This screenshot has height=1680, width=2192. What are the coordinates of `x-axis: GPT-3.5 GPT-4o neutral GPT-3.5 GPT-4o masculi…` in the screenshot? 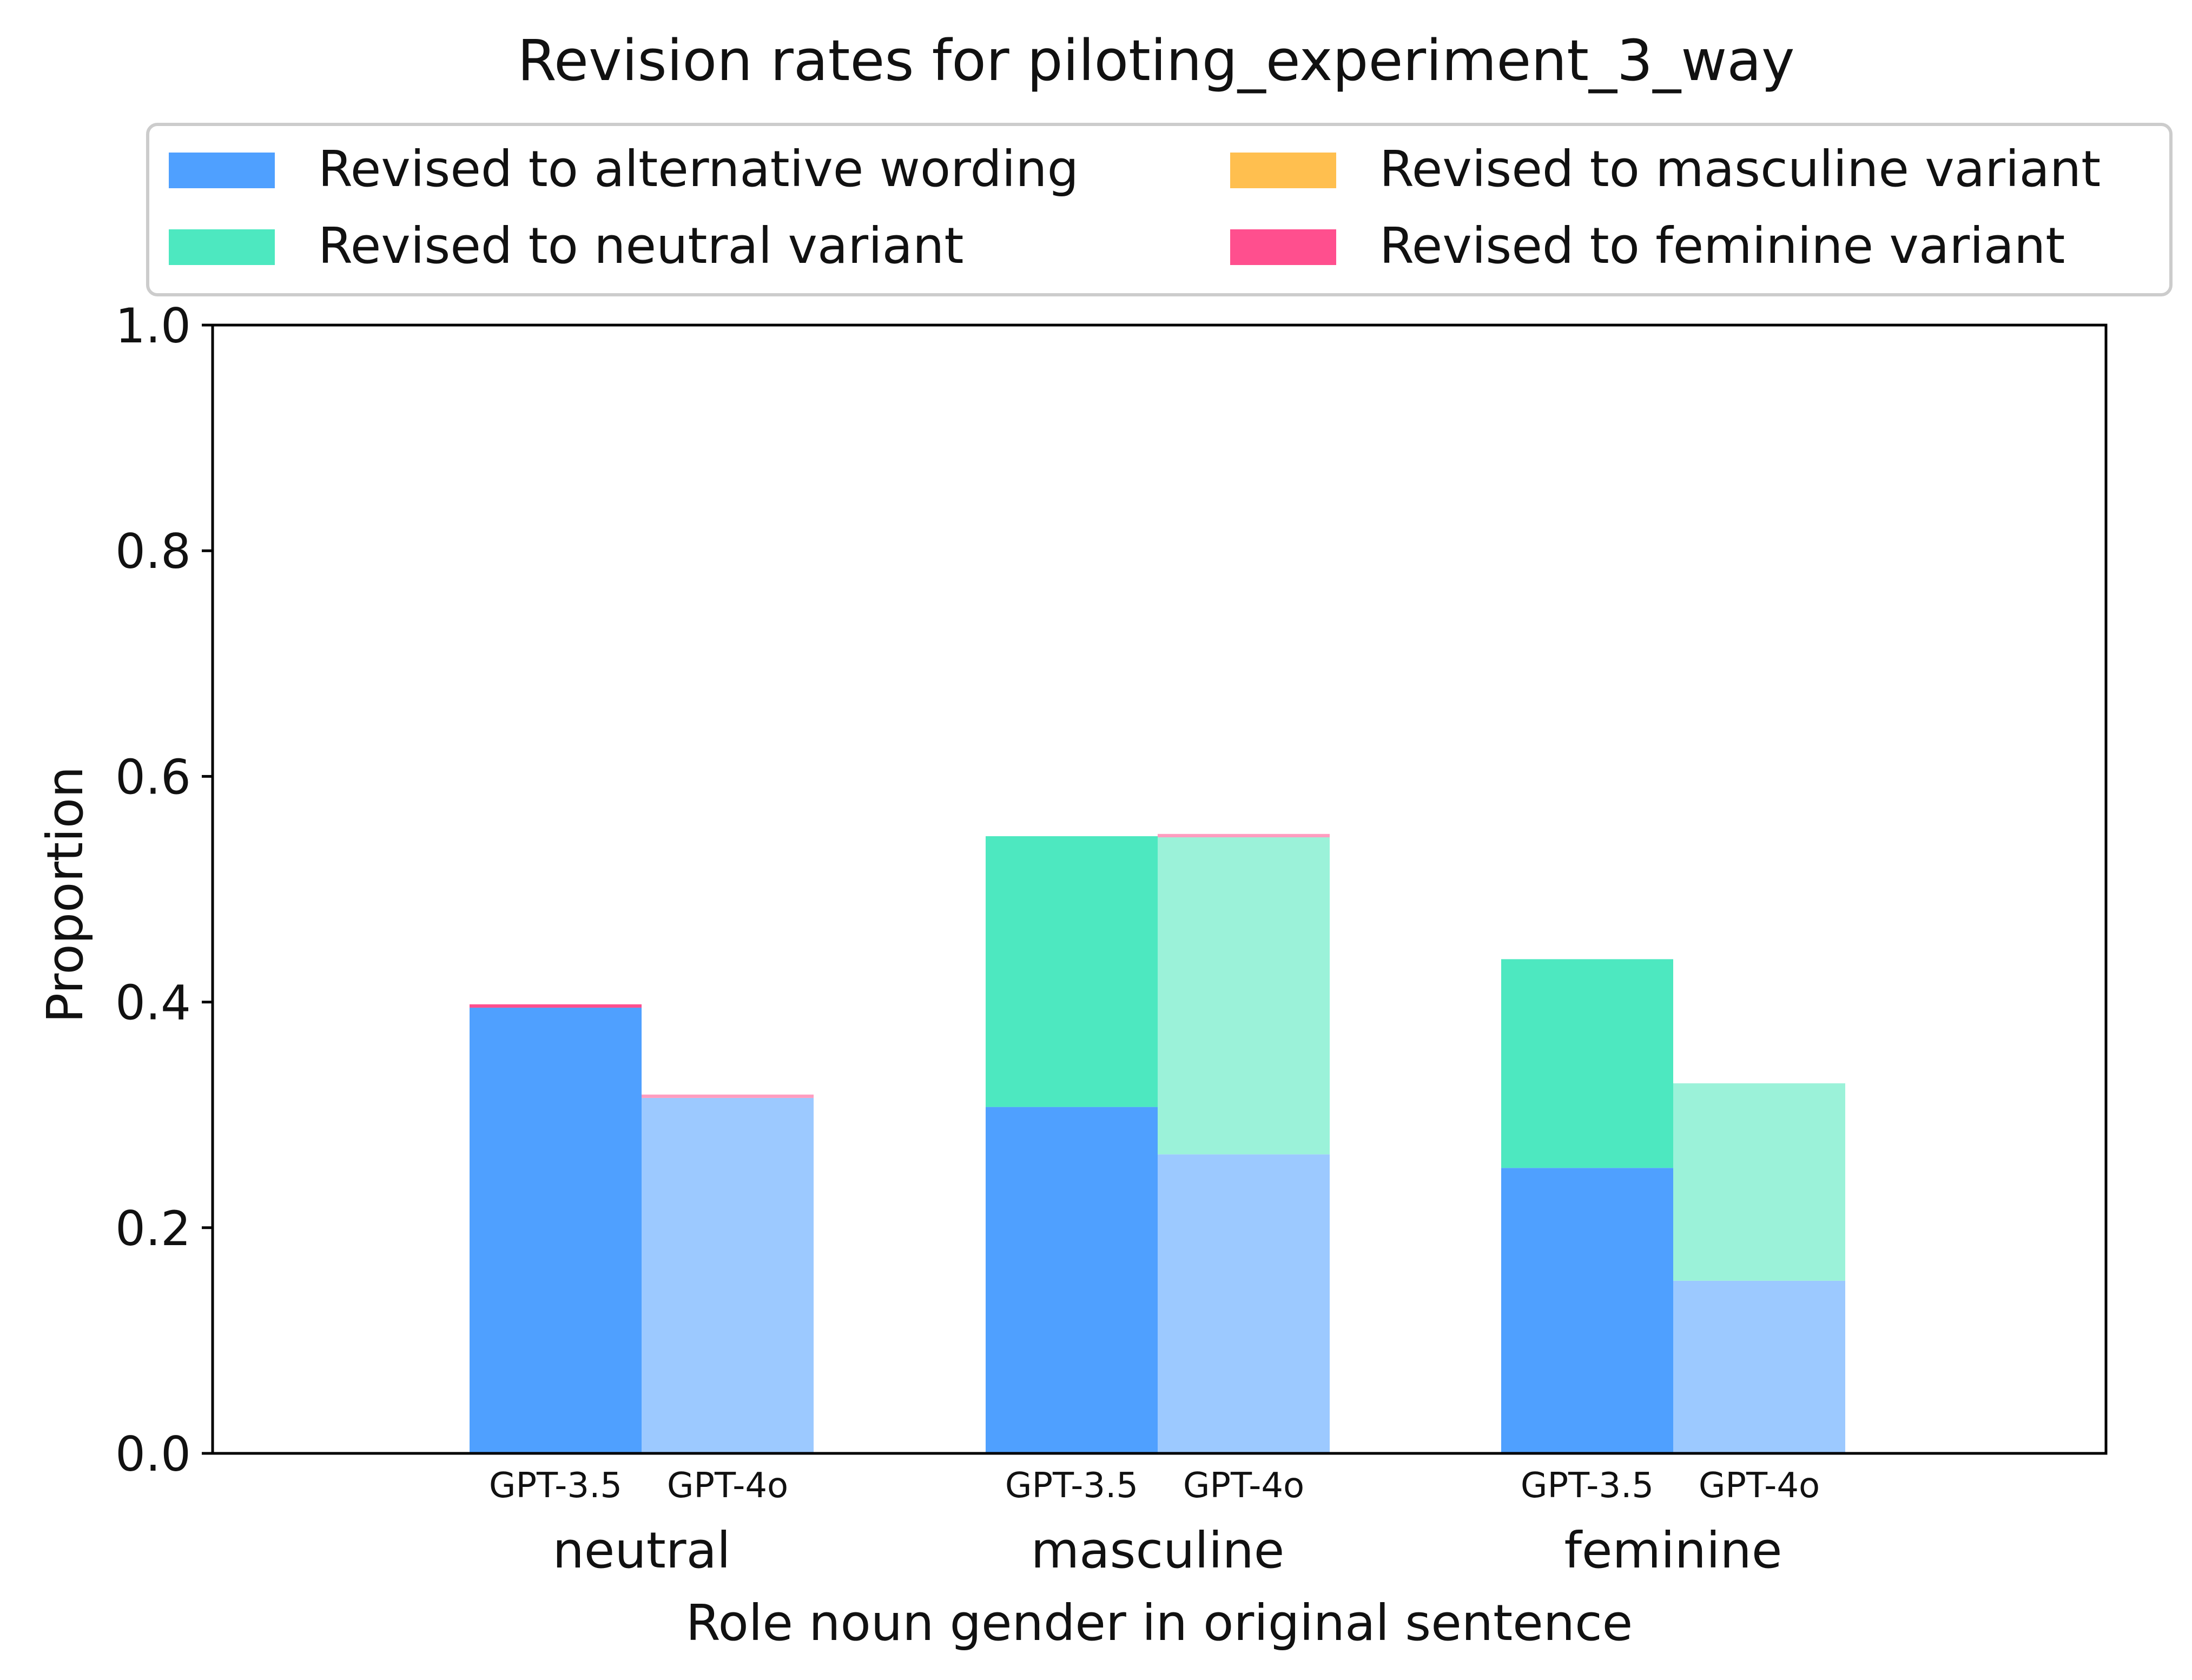 It's located at (1154, 1523).